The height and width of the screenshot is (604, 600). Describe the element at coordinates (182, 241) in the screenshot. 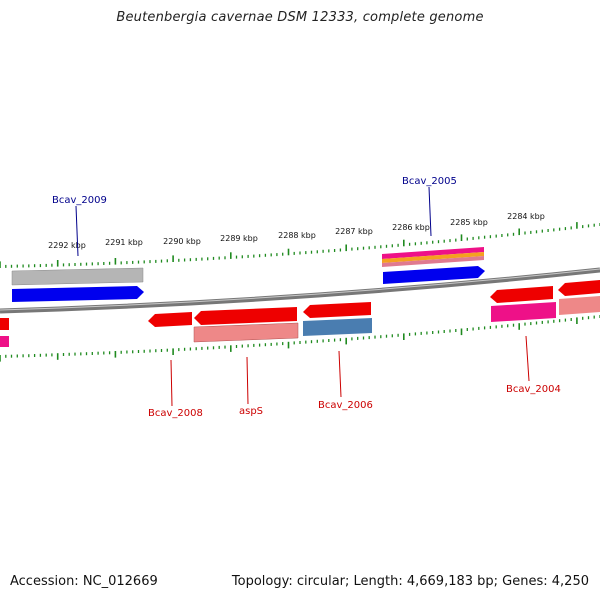

I see `scale-label: 2290 kbp` at that location.